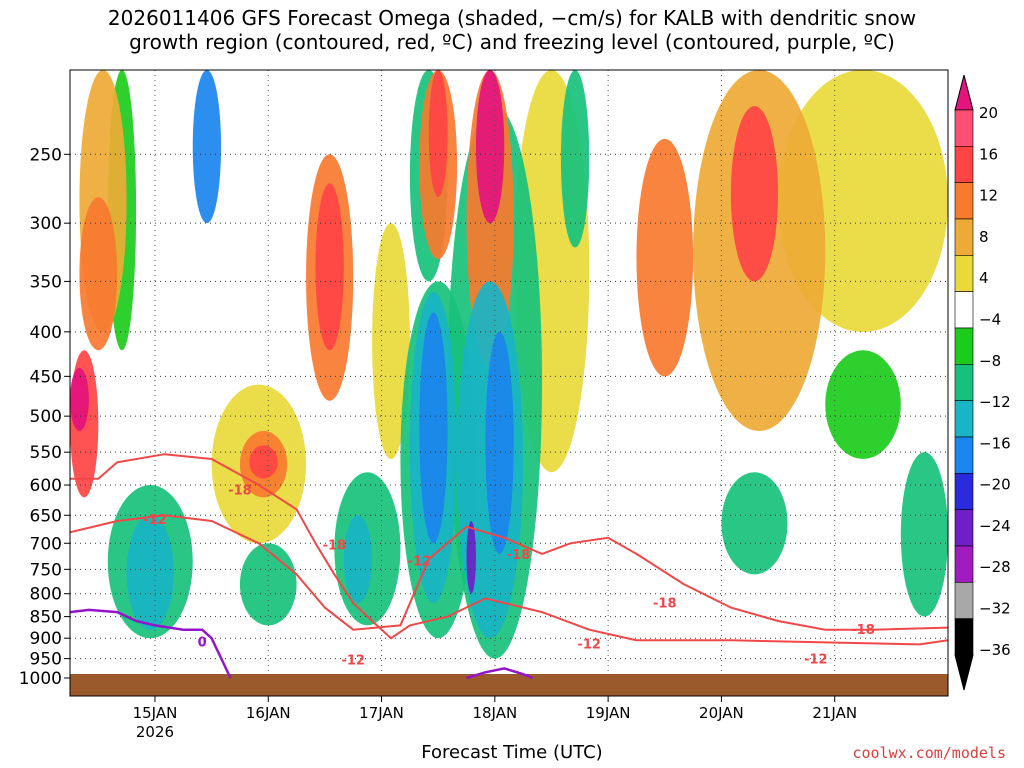 Image resolution: width=1024 pixels, height=768 pixels. I want to click on omega-cell-purple-18jan, so click(471, 557).